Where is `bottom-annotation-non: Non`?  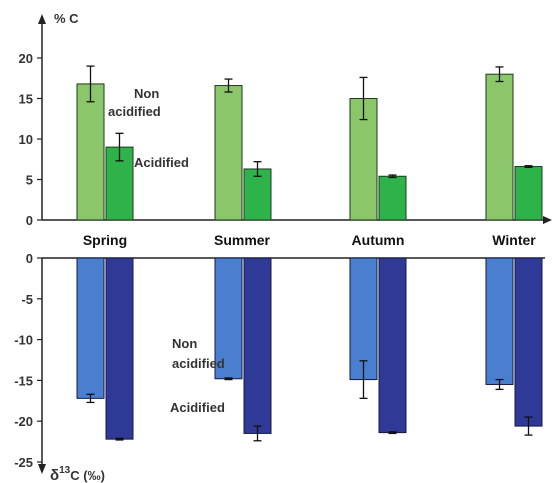
bottom-annotation-non: Non is located at coordinates (184, 343).